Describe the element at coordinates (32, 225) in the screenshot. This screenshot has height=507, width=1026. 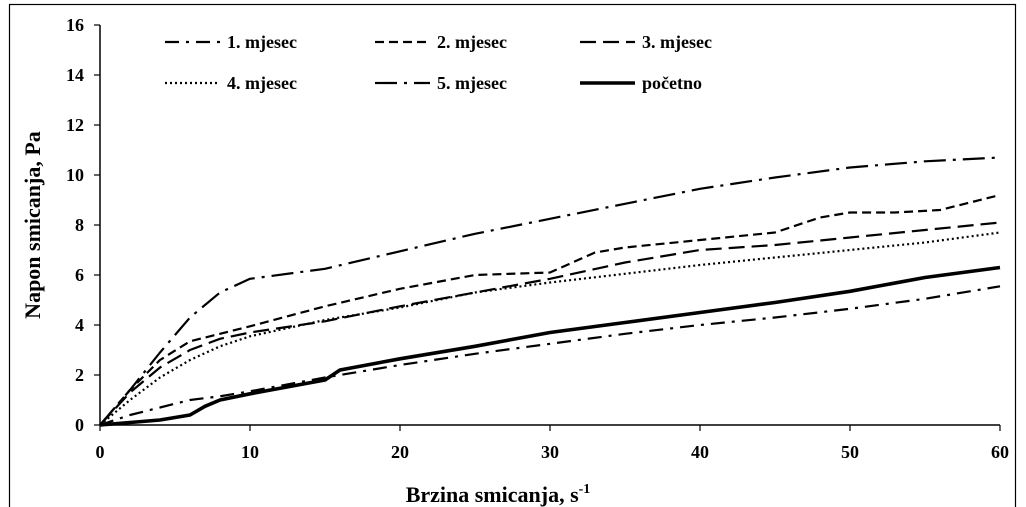
I see `y-axis-title: Napon smicanja, Pa` at that location.